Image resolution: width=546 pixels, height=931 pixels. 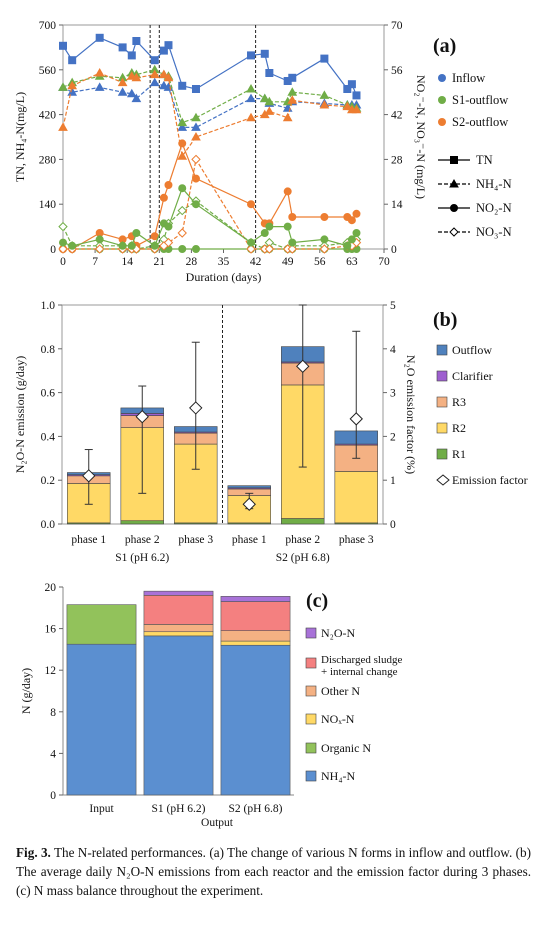 I want to click on series-line-s2-outflow-no-n, so click(x=210, y=195).